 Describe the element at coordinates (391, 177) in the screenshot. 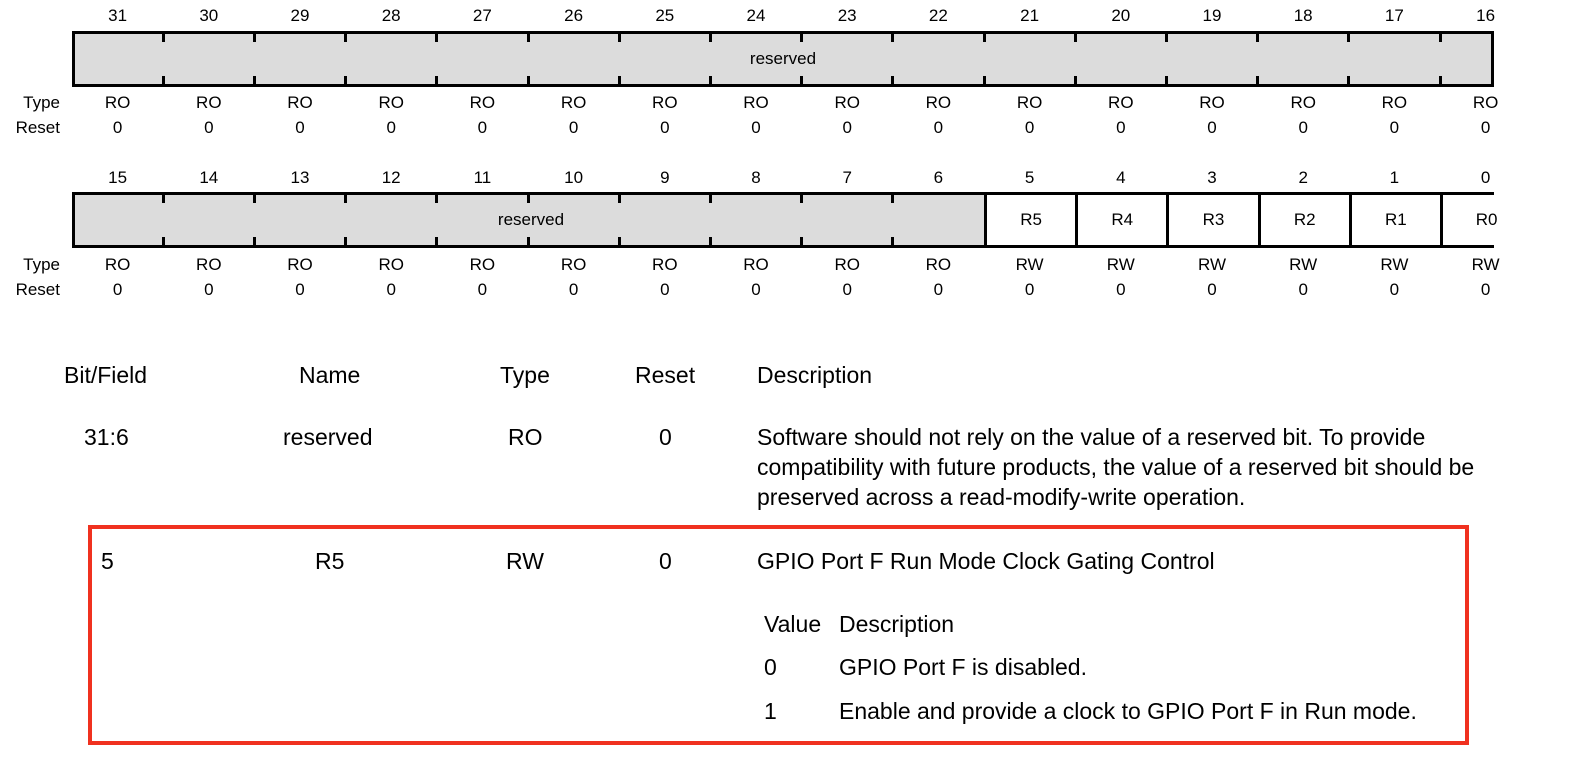

I see `bit-number: 12` at that location.